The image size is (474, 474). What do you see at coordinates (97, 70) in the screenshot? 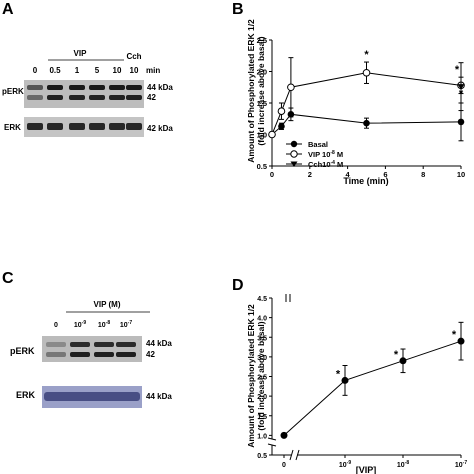
I see `blot-a-lane-label: 5` at bounding box center [97, 70].